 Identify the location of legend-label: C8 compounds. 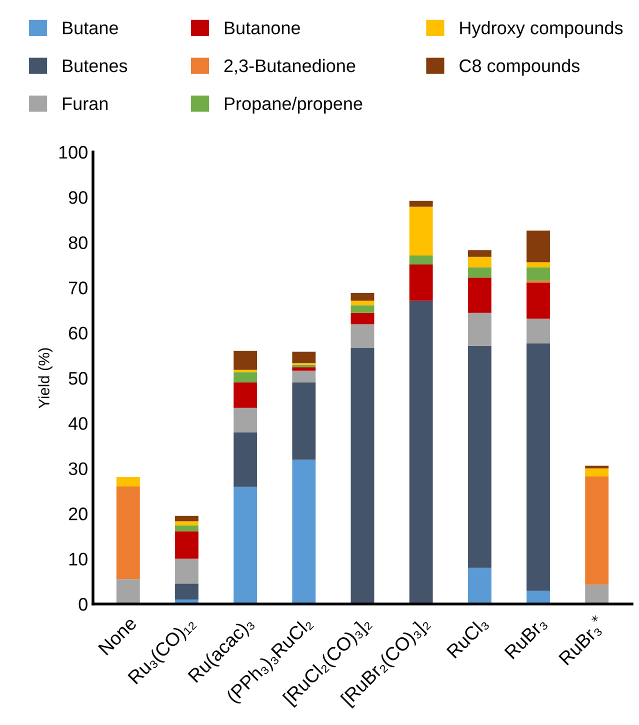
(520, 67).